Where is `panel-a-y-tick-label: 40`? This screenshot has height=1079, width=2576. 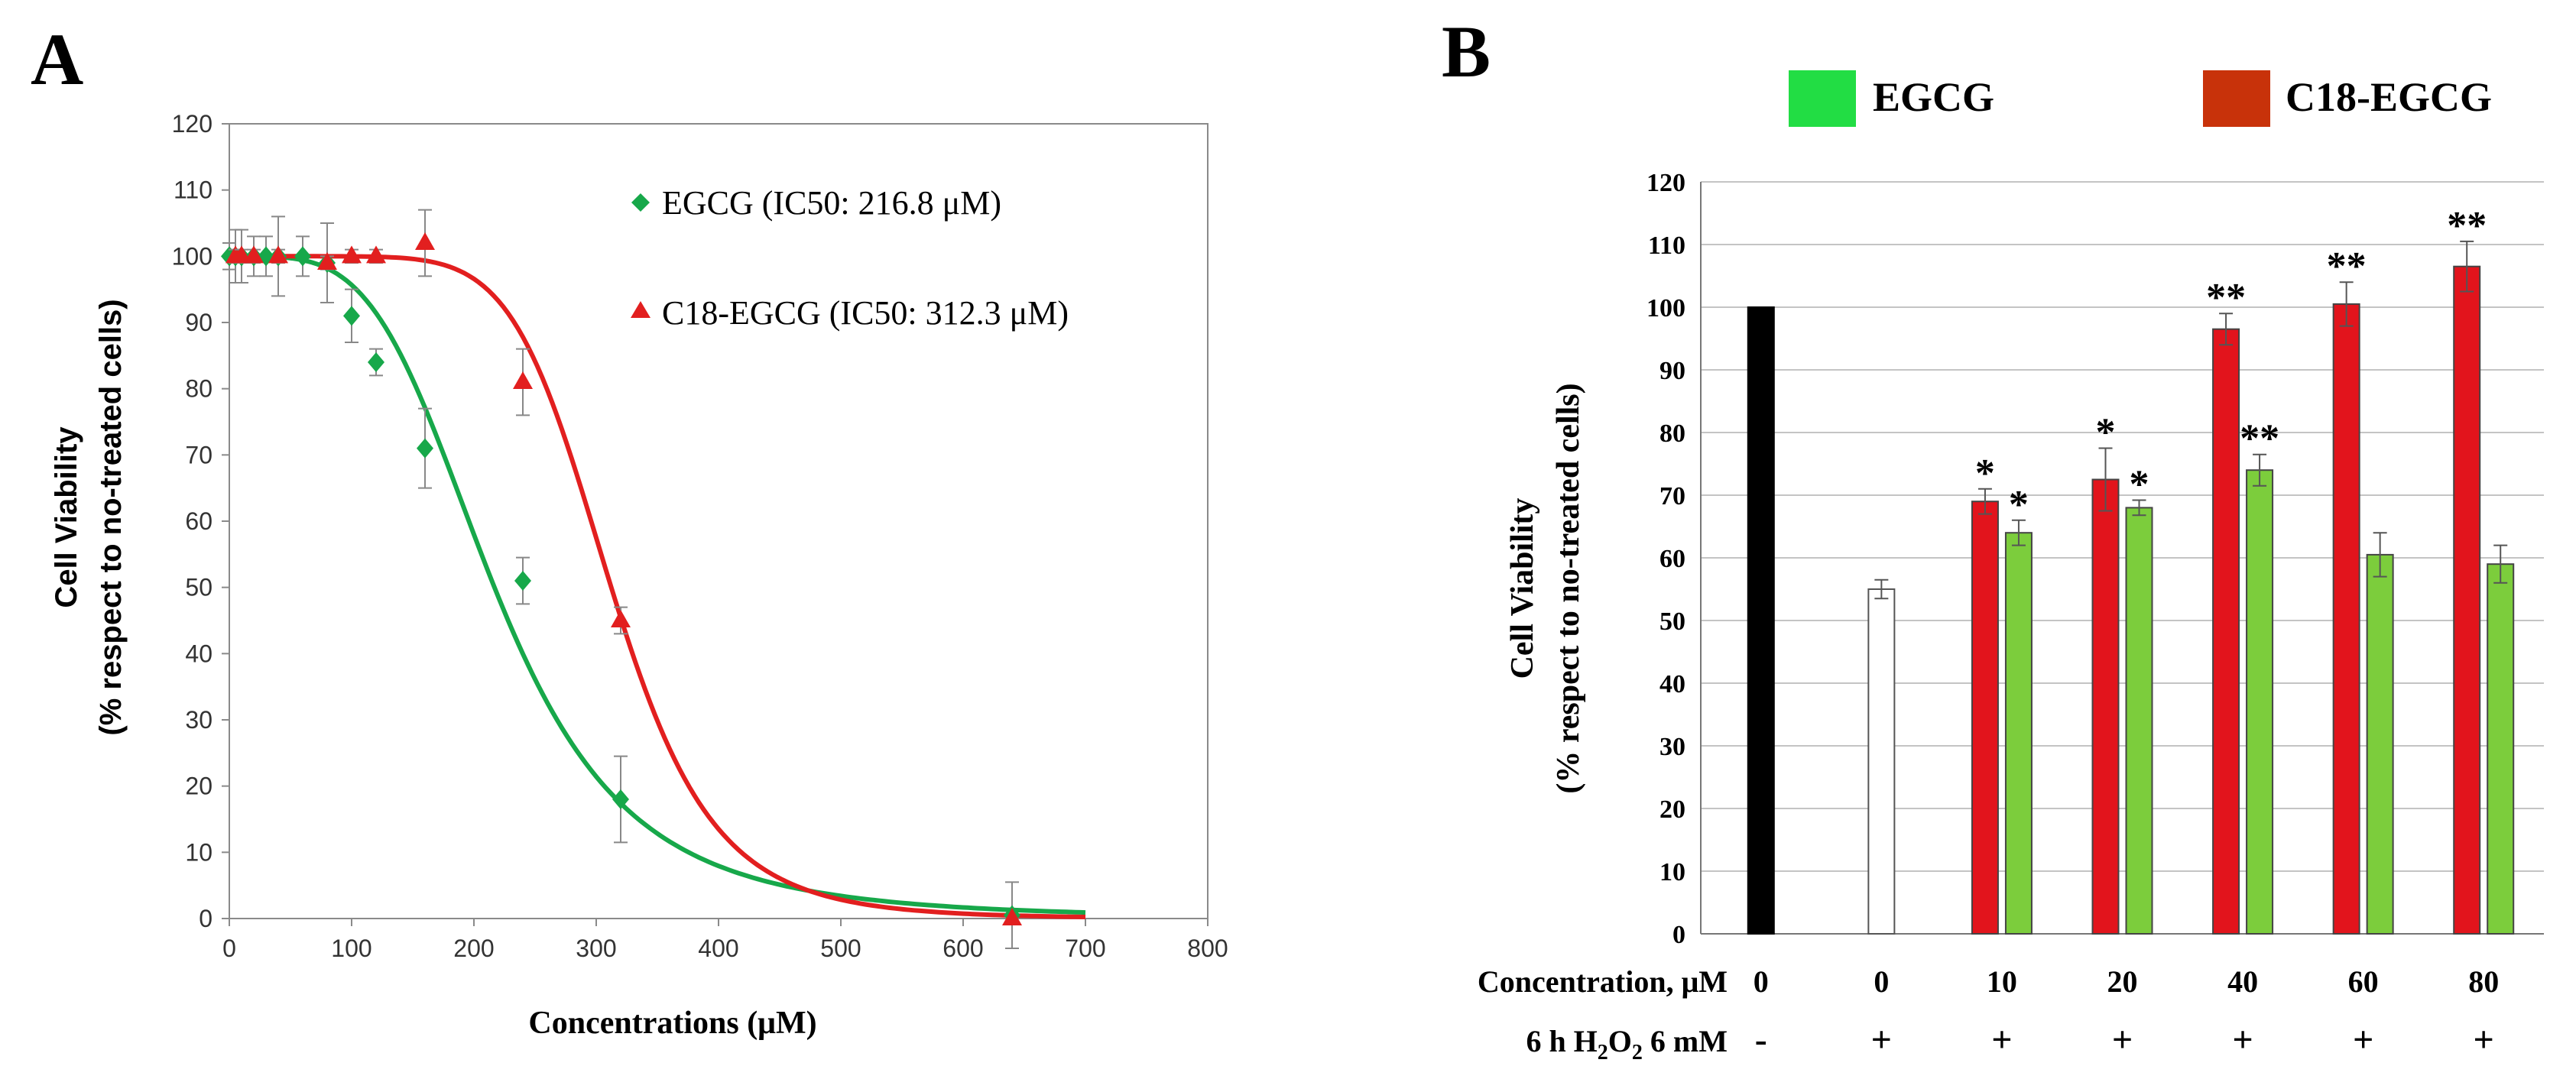 panel-a-y-tick-label: 40 is located at coordinates (199, 653).